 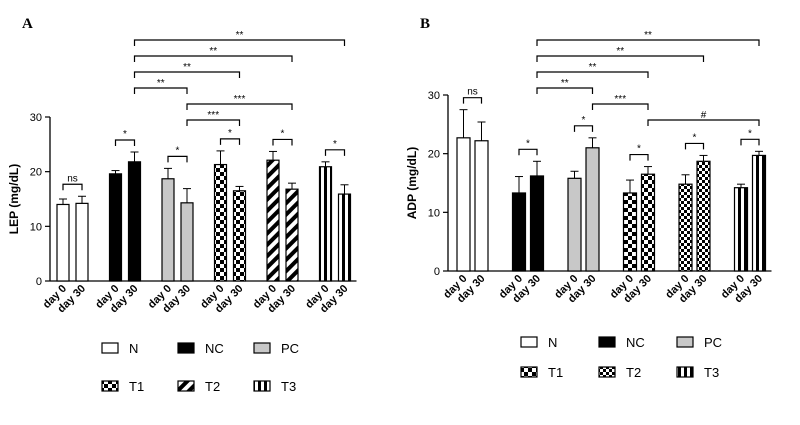 What do you see at coordinates (240, 99) in the screenshot?
I see `comparison-significance-label: ***` at bounding box center [240, 99].